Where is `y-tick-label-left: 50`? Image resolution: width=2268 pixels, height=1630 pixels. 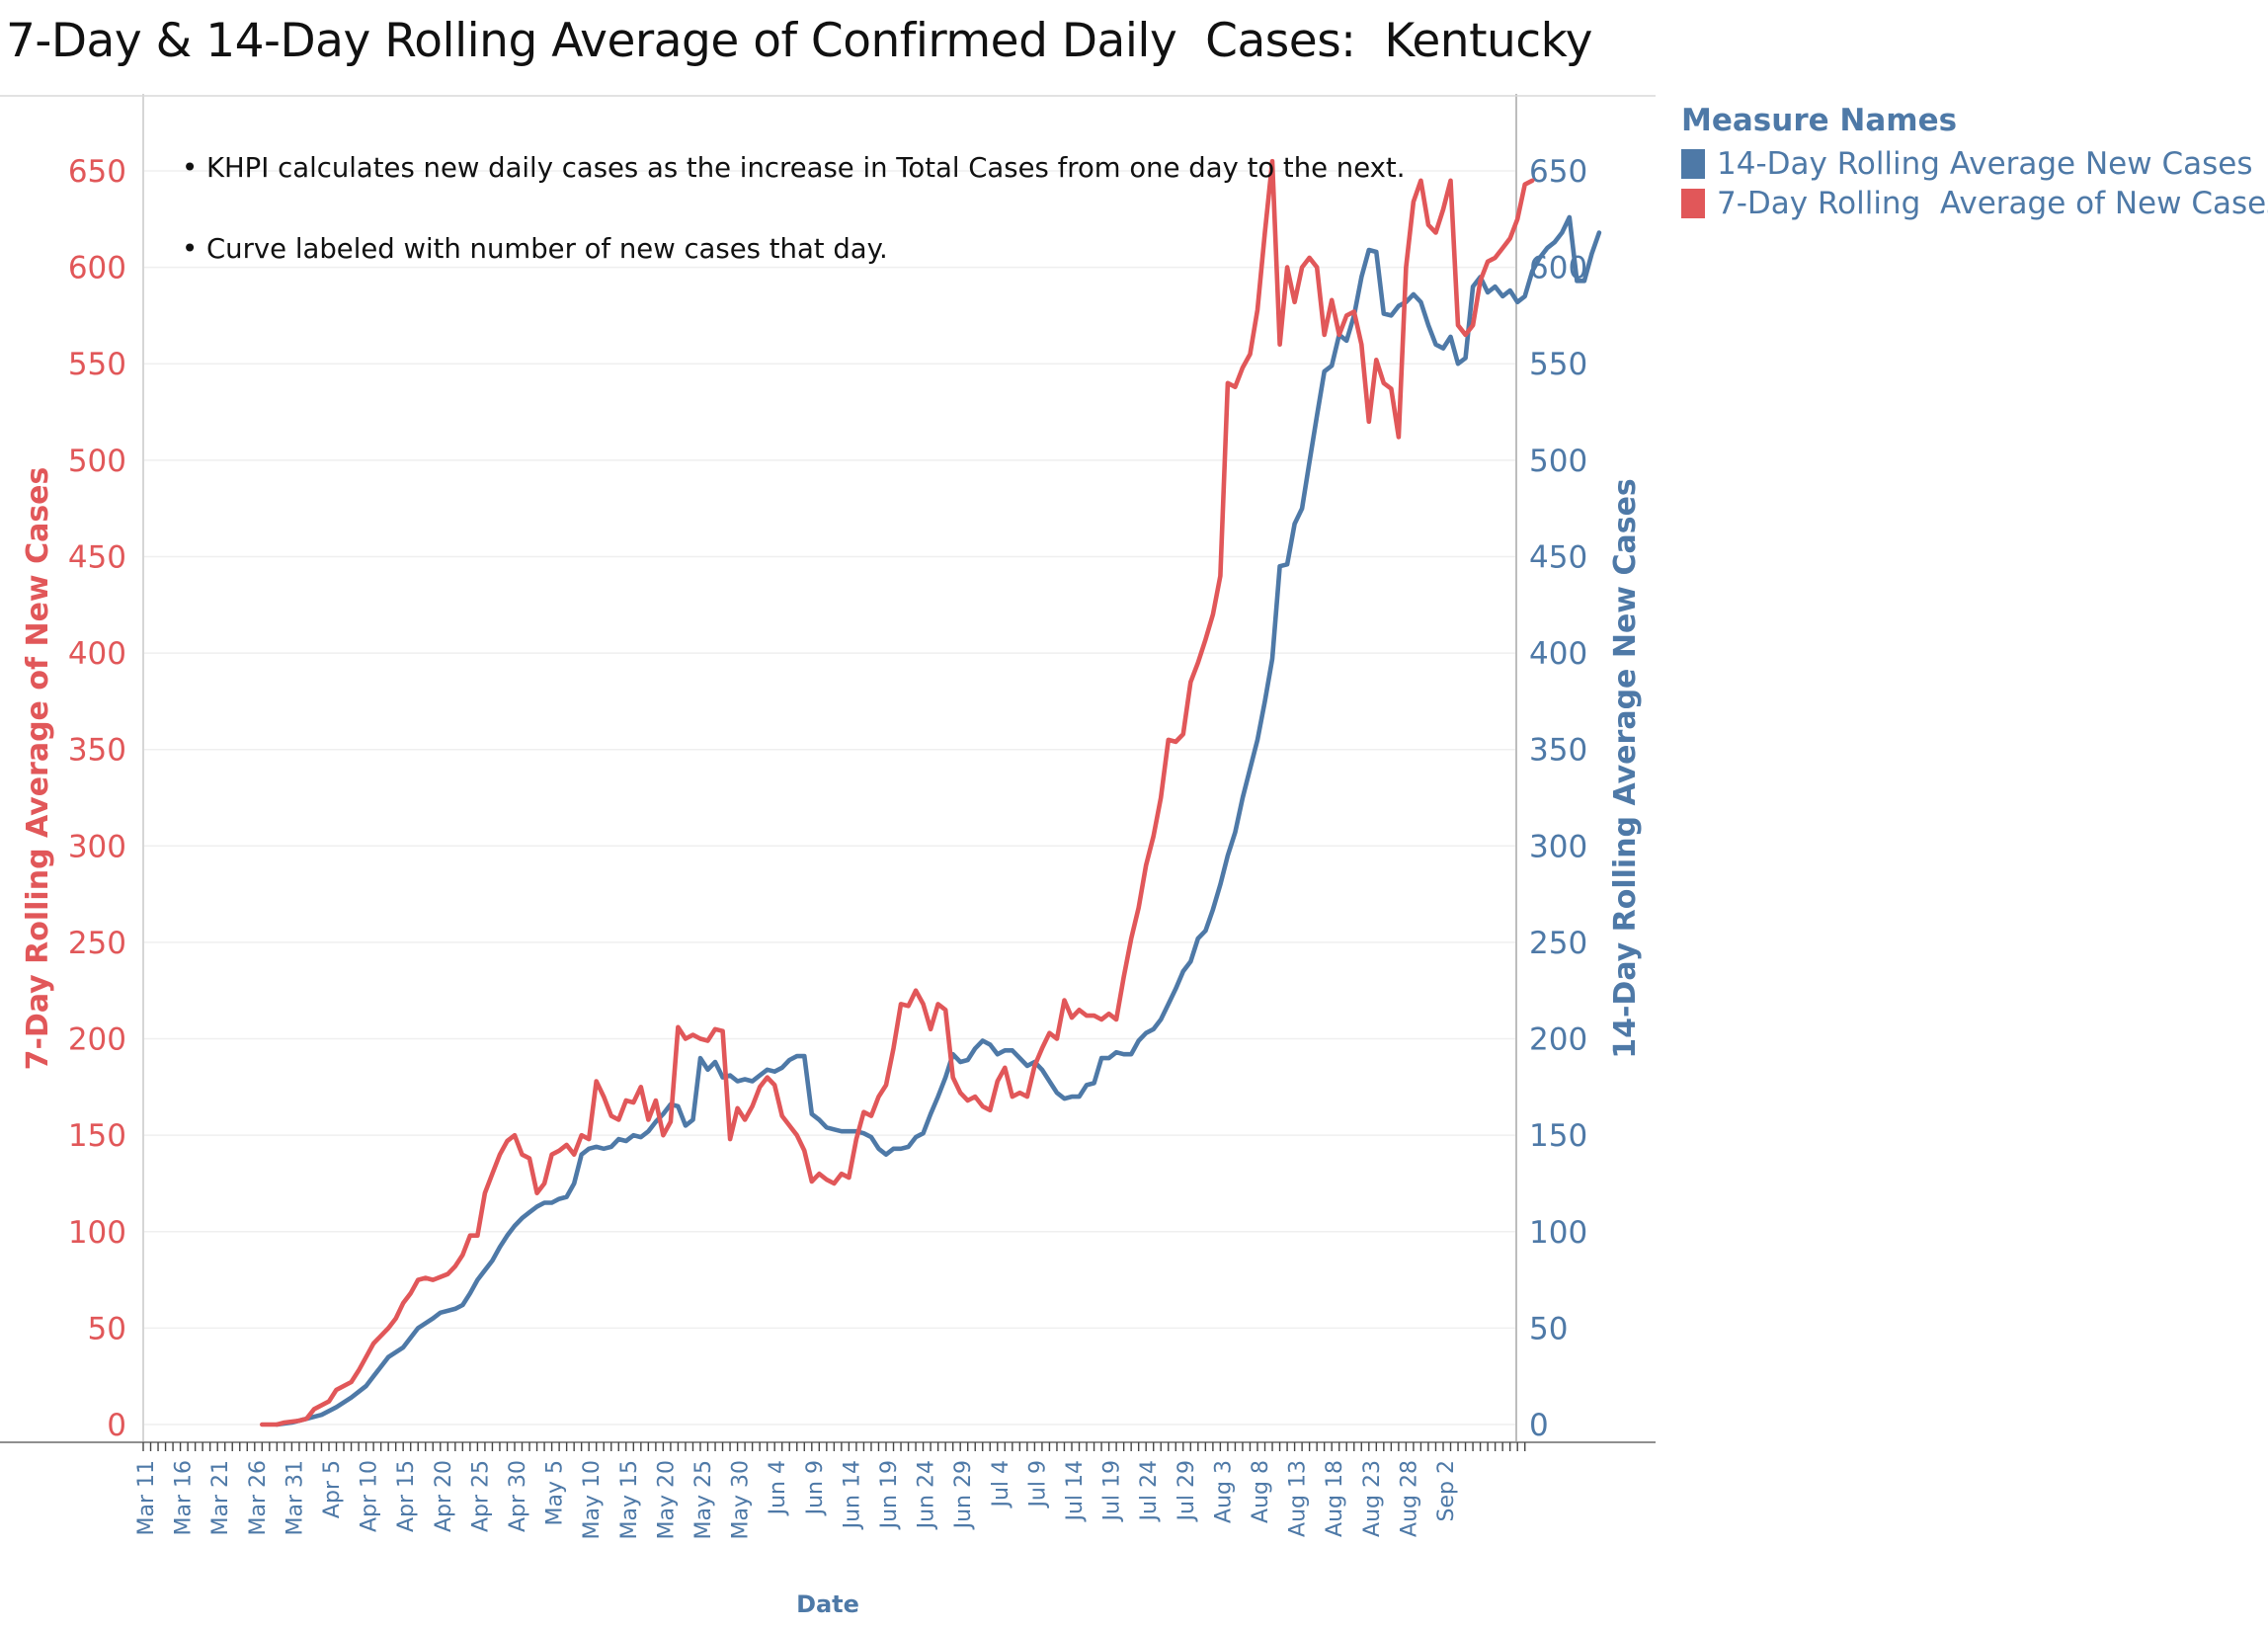 y-tick-label-left: 50 is located at coordinates (107, 1328).